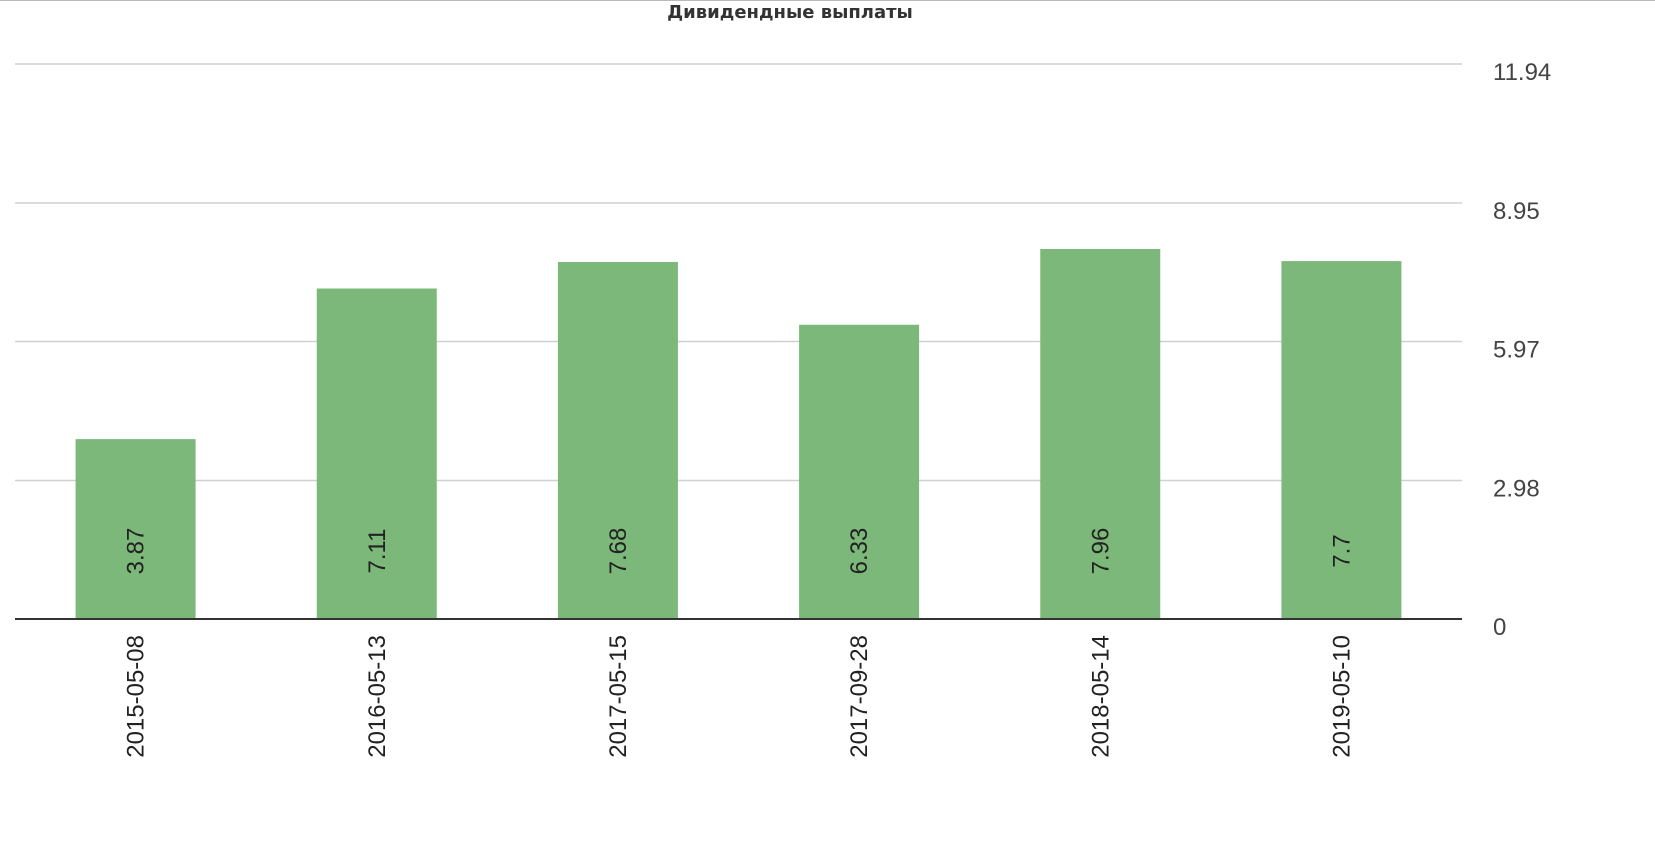 This screenshot has height=848, width=1655. What do you see at coordinates (790, 12) in the screenshot?
I see `chart-title: Дивидендные выплаты` at bounding box center [790, 12].